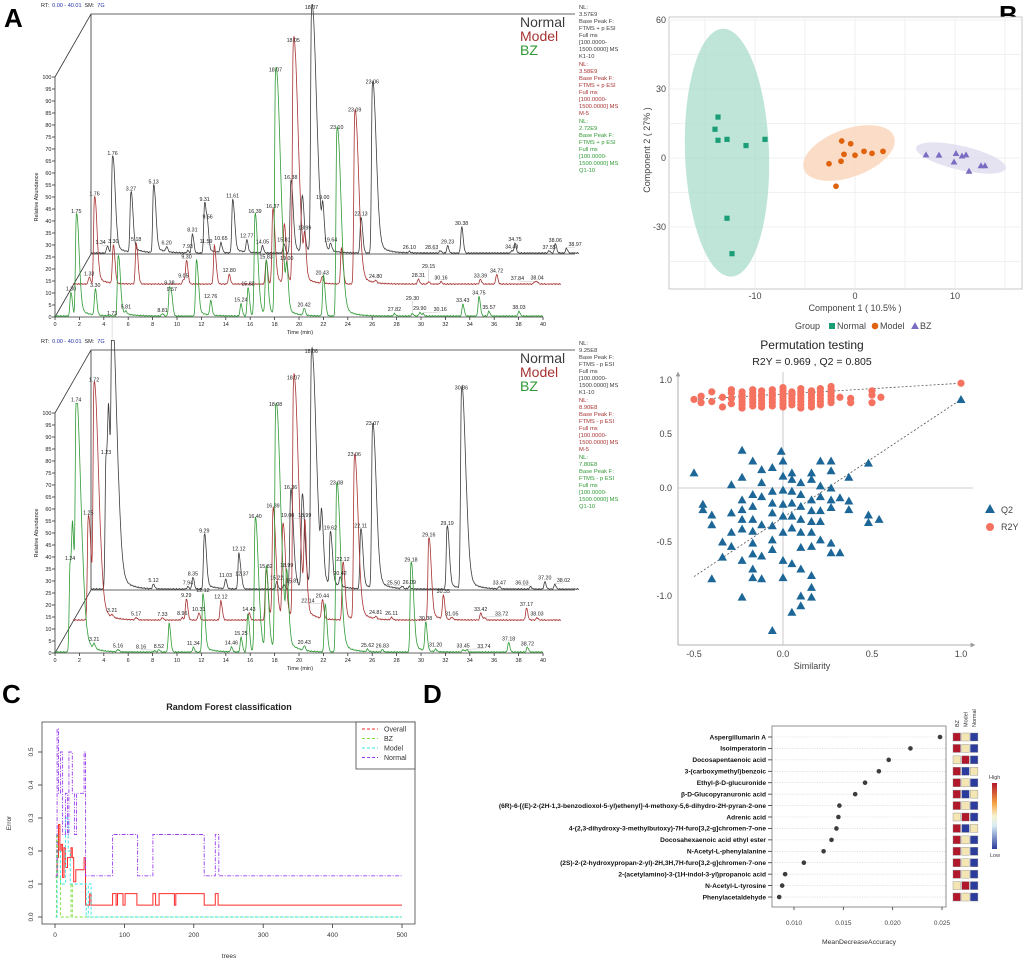 This screenshot has height=964, width=1024. What do you see at coordinates (48, 90) in the screenshot?
I see `y-tick-label: 95` at bounding box center [48, 90].